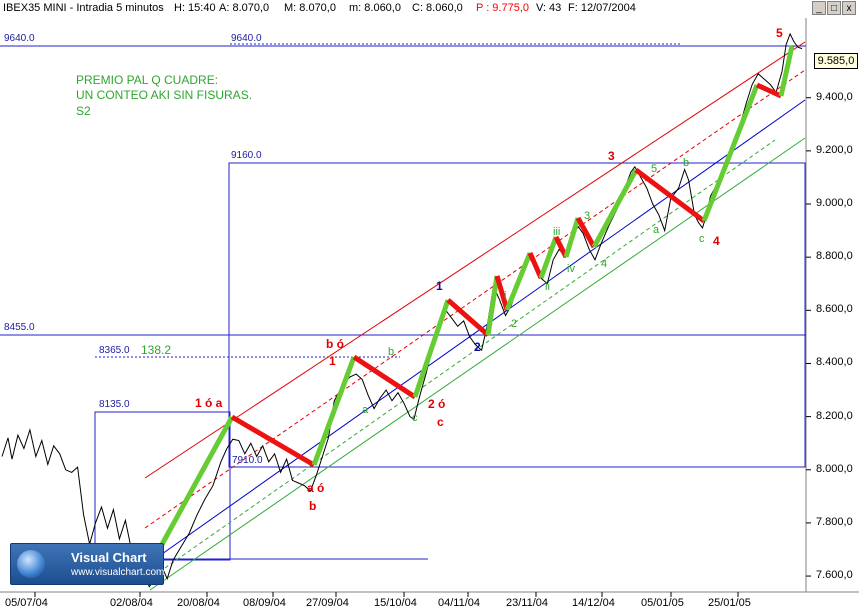  Describe the element at coordinates (834, 8) in the screenshot. I see `maximize-button: □` at that location.